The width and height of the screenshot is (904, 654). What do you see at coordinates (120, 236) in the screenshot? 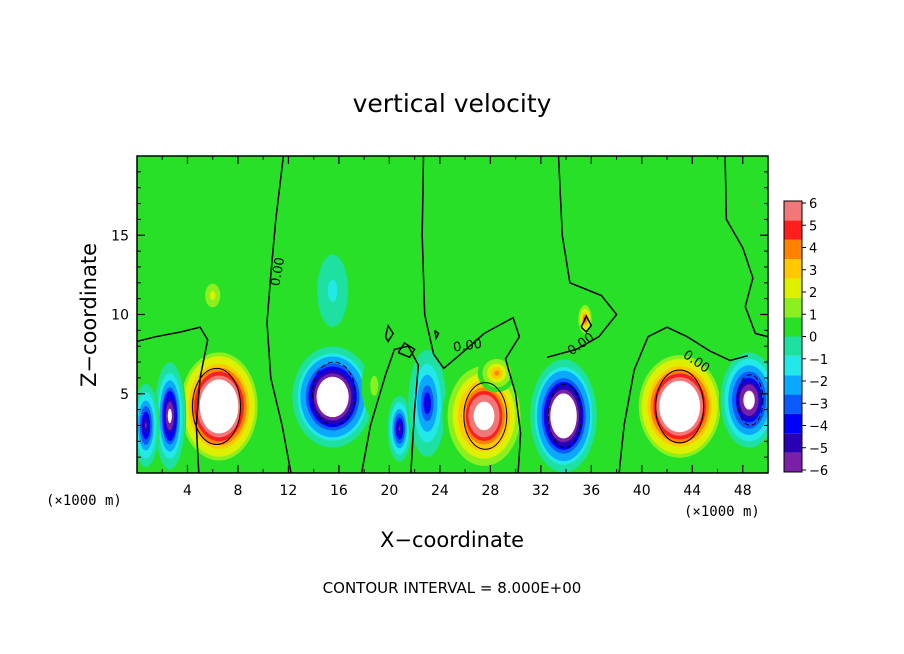
I see `y-tick-label: 15` at bounding box center [120, 236].